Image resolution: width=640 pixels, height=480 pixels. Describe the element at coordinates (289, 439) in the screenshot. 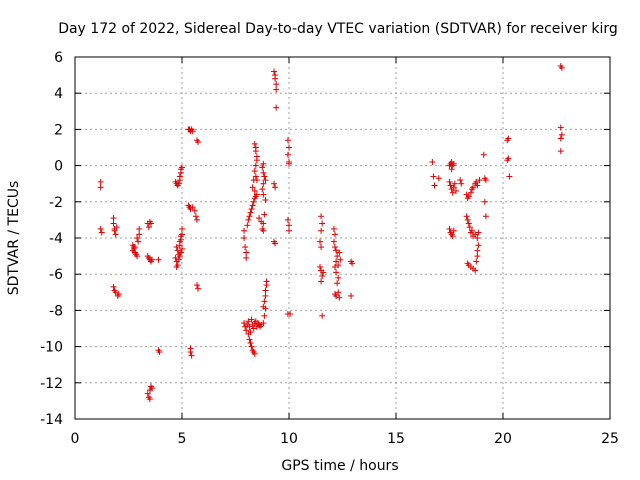

I see `x-tick-label: 10` at that location.